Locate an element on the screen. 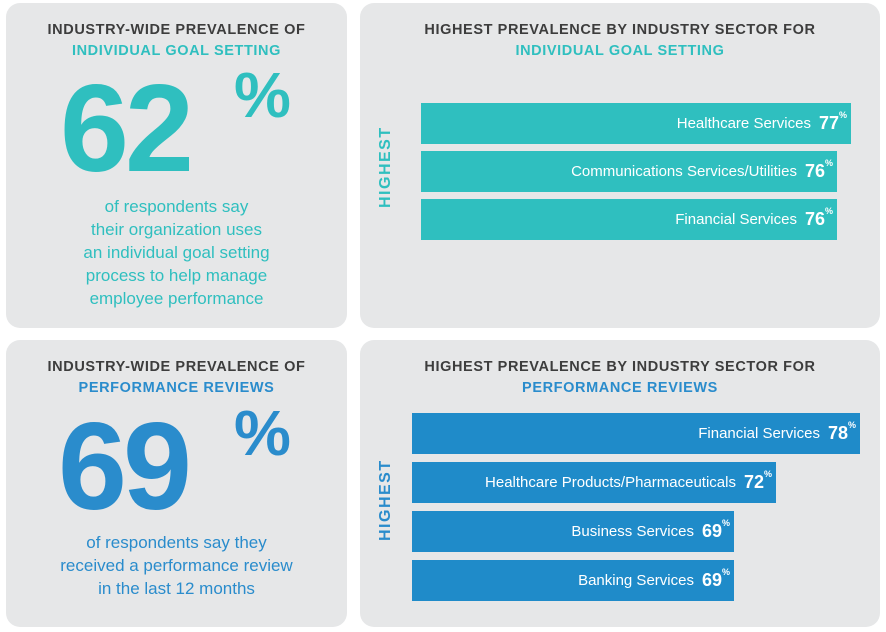  big-number: 69 is located at coordinates (125, 467).